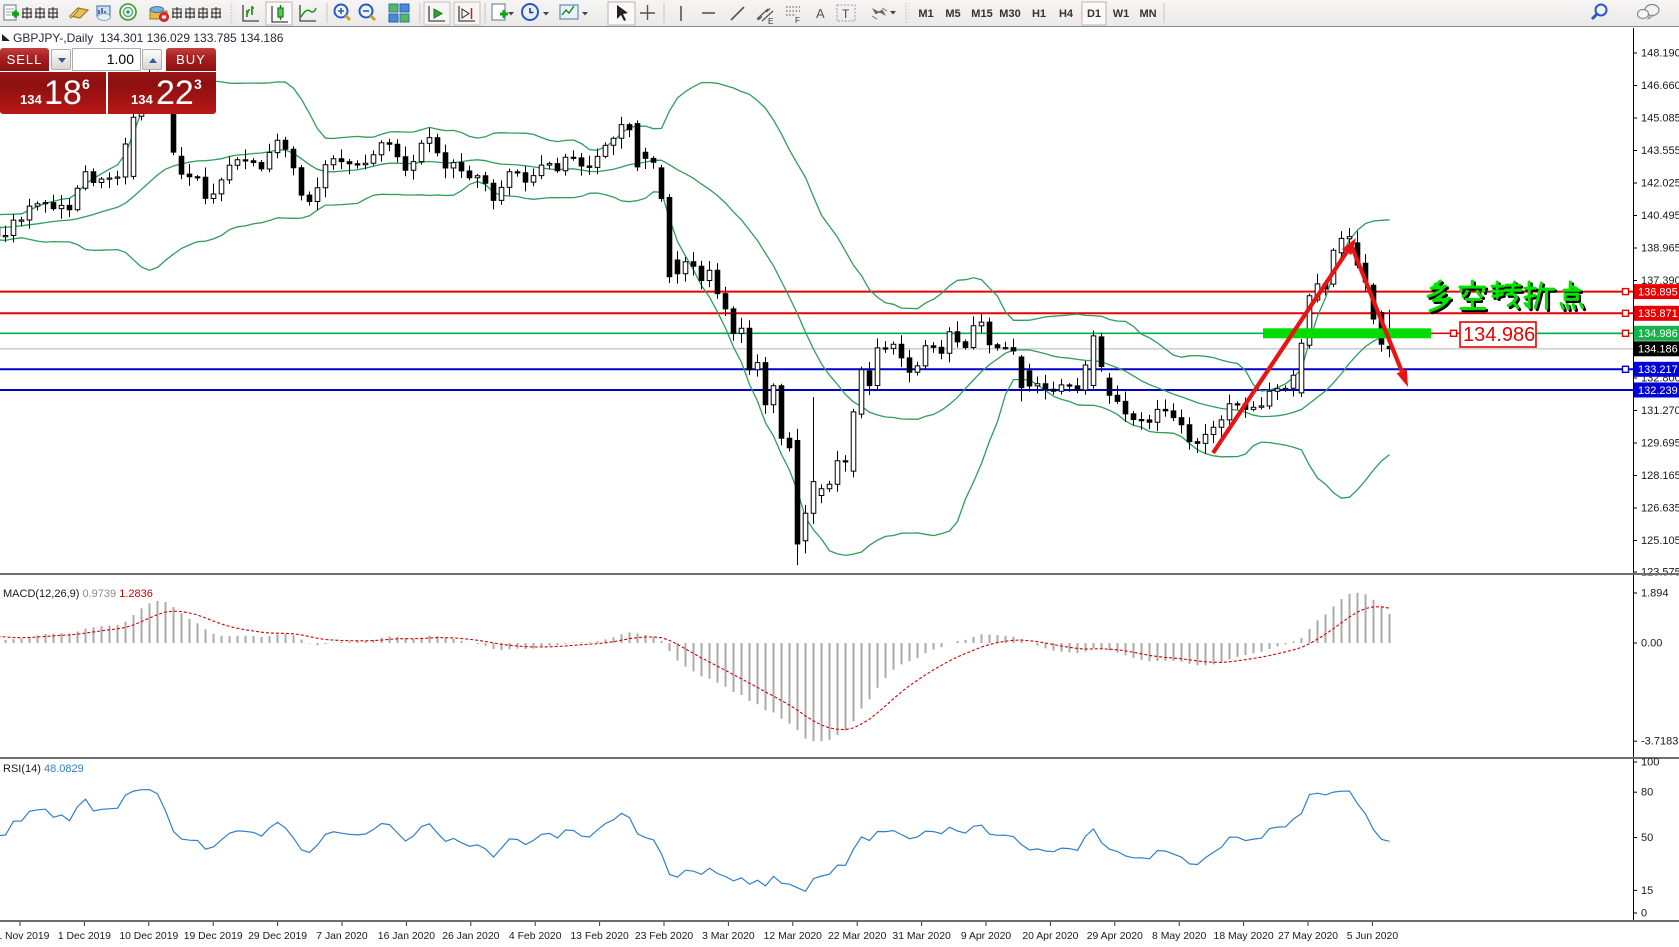 The height and width of the screenshot is (947, 1679). What do you see at coordinates (1660, 541) in the screenshot?
I see `svg-text: 125.105` at bounding box center [1660, 541].